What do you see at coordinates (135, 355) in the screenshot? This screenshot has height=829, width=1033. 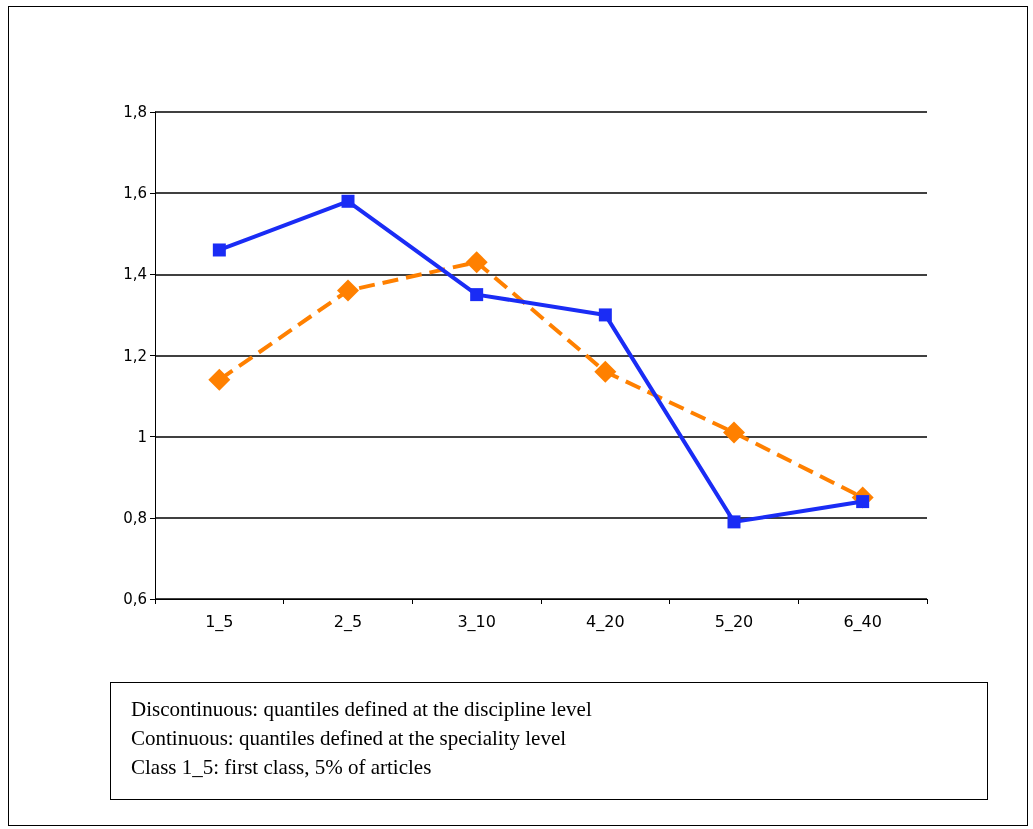 I see `y-tick-label: 1,2` at bounding box center [135, 355].